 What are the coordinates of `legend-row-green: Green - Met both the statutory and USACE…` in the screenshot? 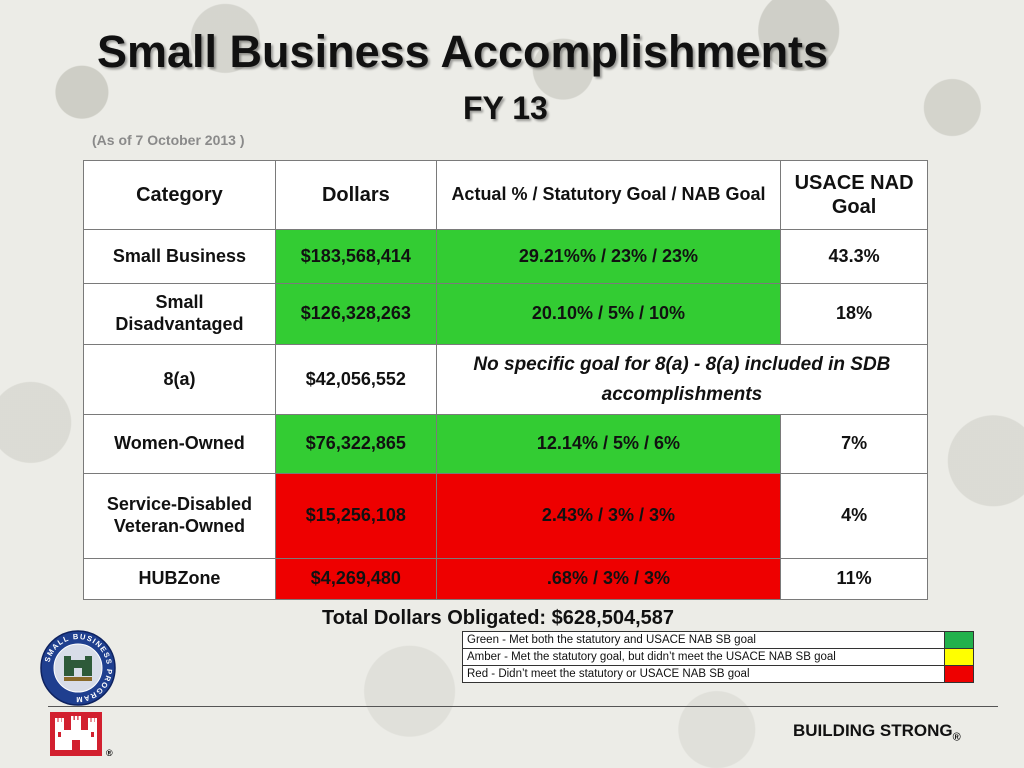 It's located at (718, 640).